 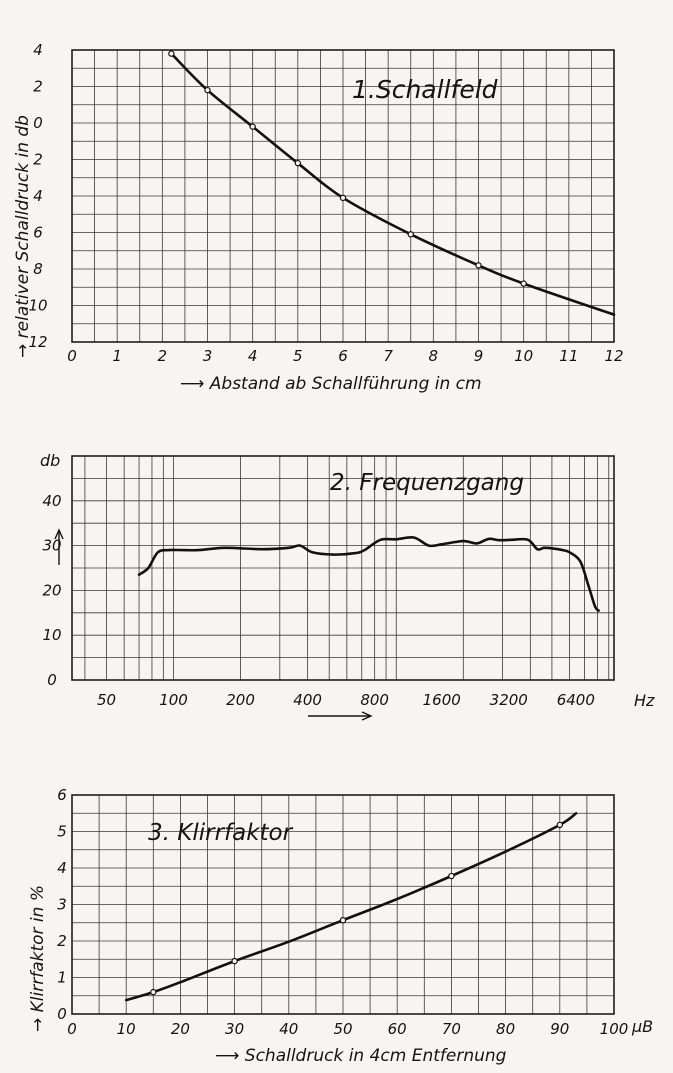 I want to click on x-tick-label: 30, so click(x=234, y=1029).